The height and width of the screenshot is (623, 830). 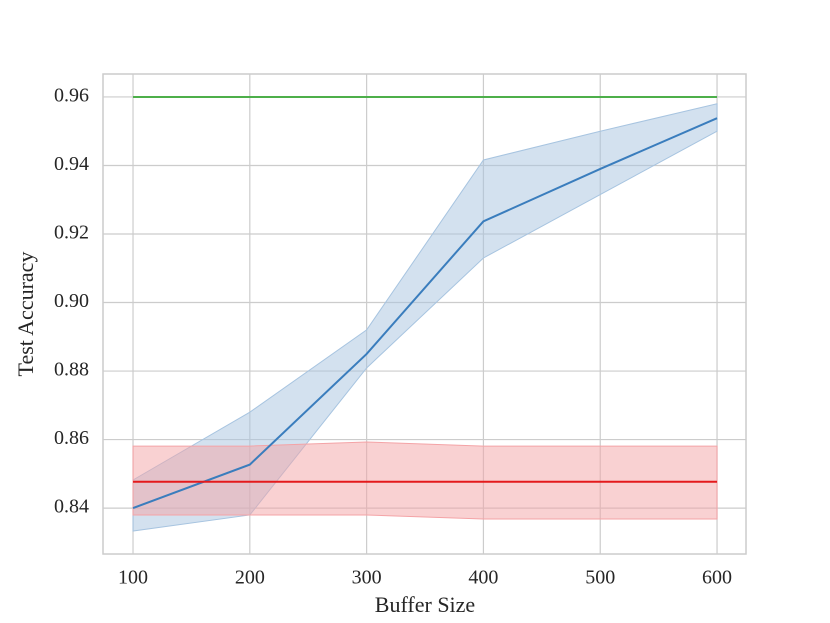 What do you see at coordinates (71, 507) in the screenshot?
I see `y-tick-label: 0.84` at bounding box center [71, 507].